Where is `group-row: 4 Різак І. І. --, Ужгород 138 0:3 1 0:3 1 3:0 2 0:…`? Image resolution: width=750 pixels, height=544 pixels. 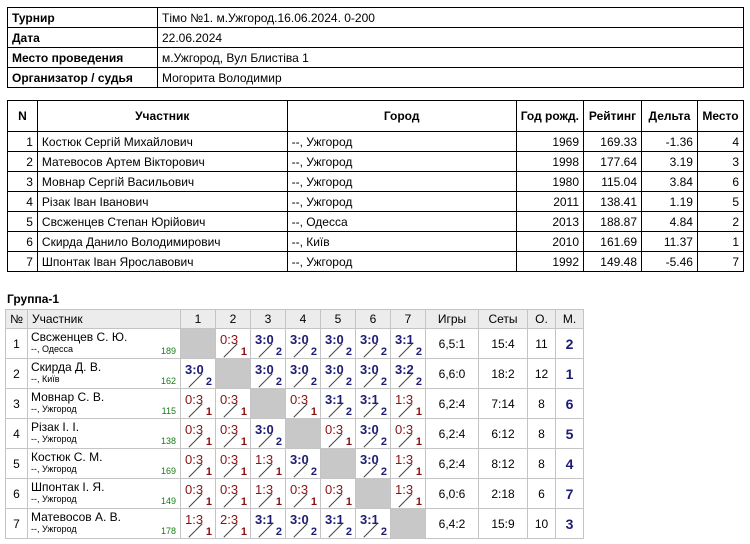
group-row: 4 Різак І. І. --, Ужгород 138 0:3 1 0:3 1 3:0 2 0:… is located at coordinates (294, 433).